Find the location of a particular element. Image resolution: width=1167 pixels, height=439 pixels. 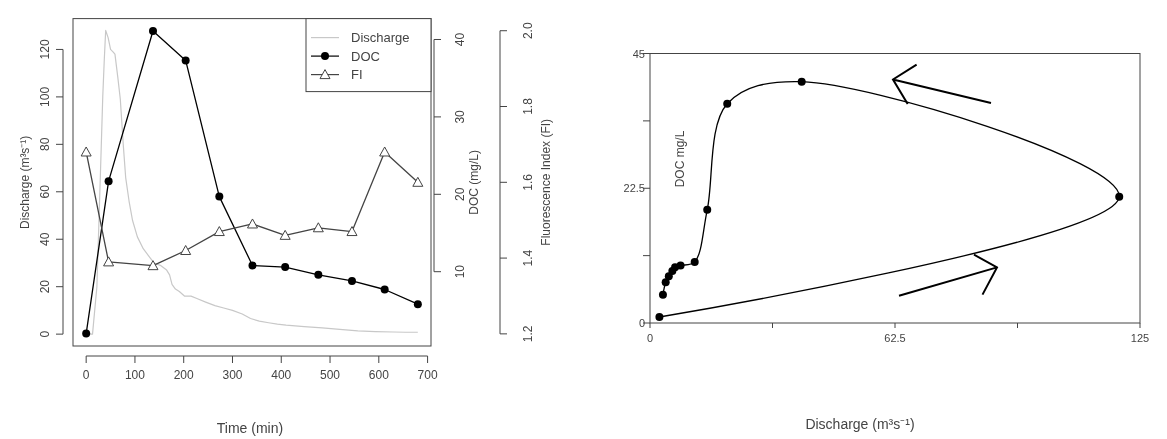

y-tick-label: 0 is located at coordinates (641, 323).